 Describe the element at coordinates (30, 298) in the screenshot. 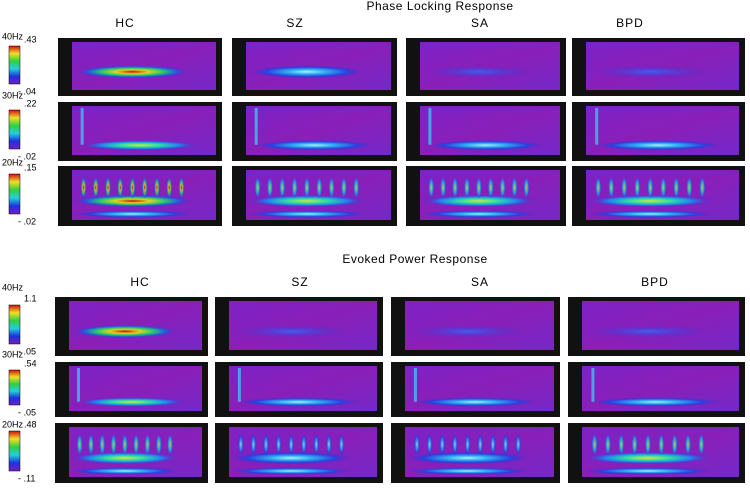

I see `colorbar-max: 1.1` at that location.